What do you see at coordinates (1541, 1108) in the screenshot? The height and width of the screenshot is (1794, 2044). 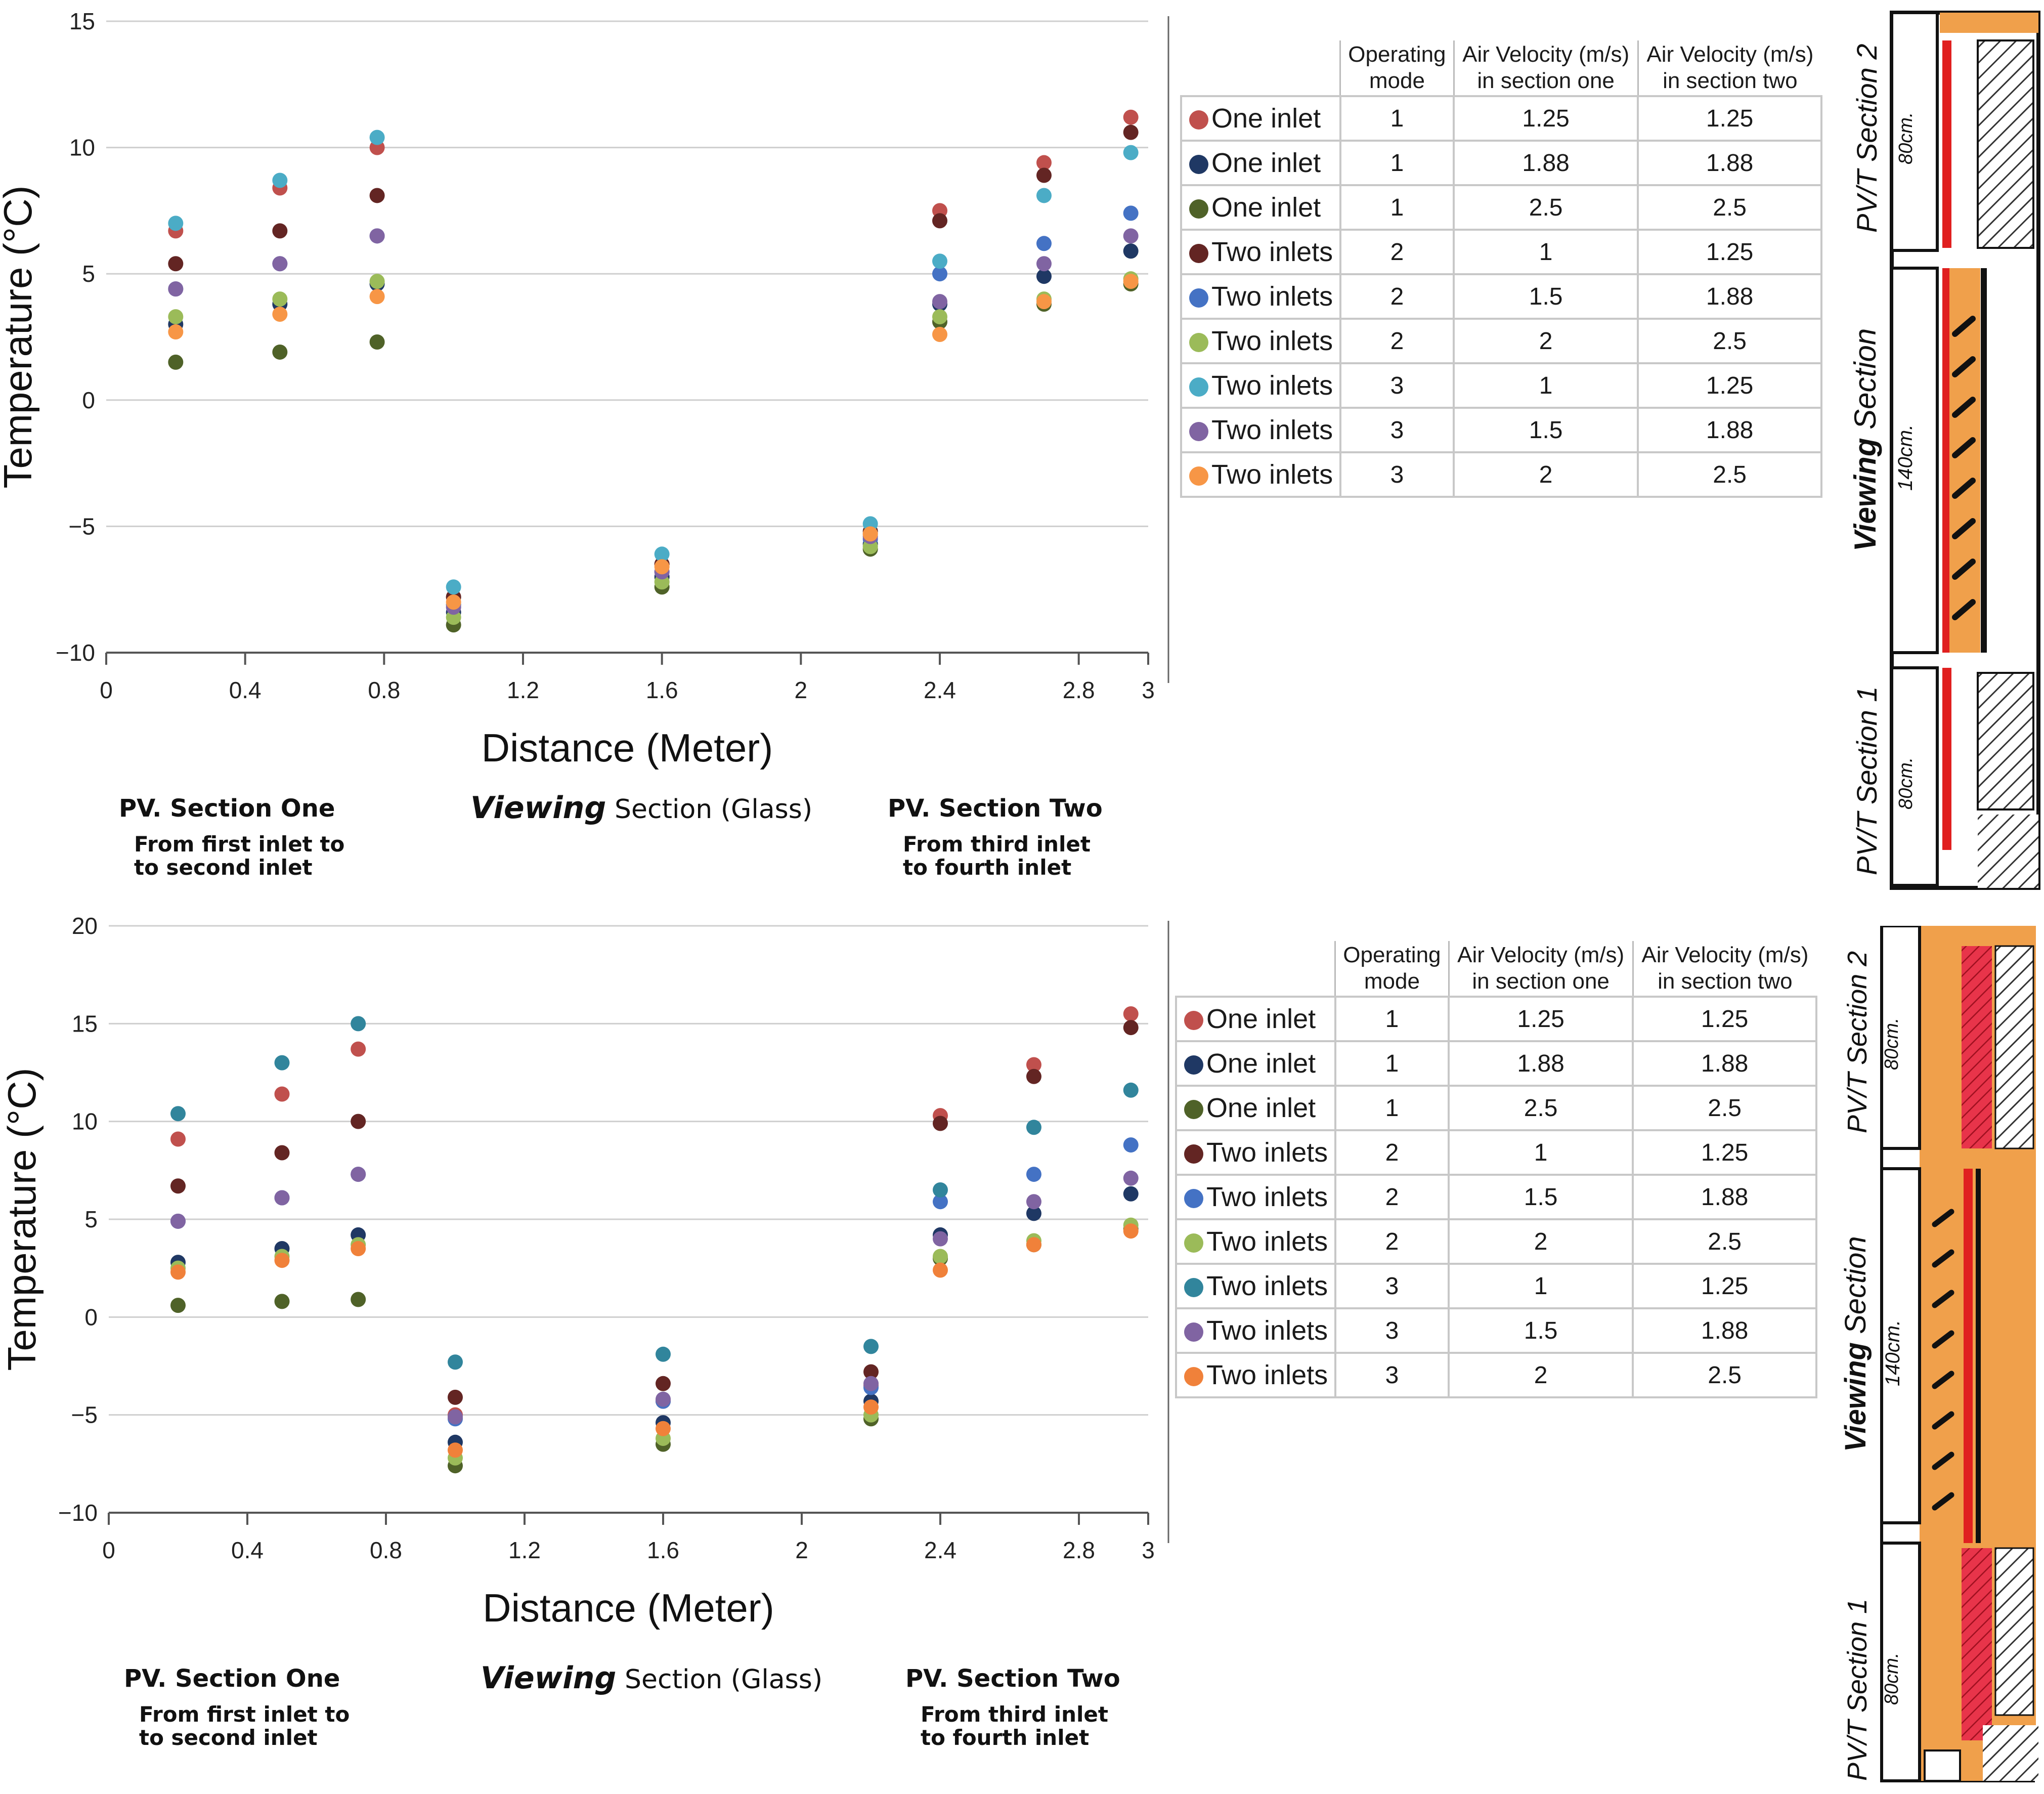 I see `legend-v1: 2.5` at bounding box center [1541, 1108].